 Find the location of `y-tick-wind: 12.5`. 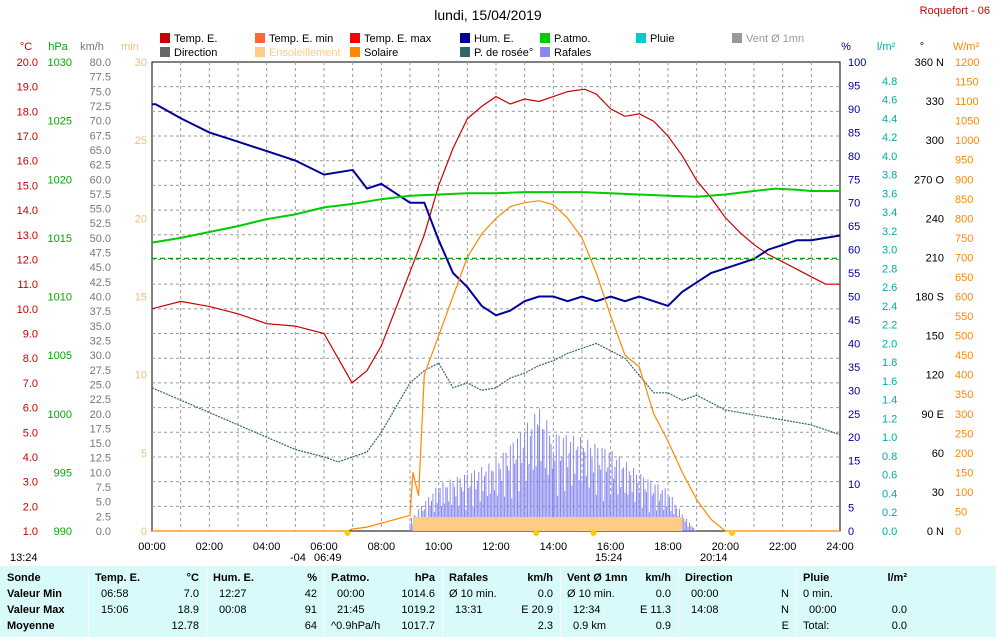

y-tick-wind: 12.5 is located at coordinates (100, 459).